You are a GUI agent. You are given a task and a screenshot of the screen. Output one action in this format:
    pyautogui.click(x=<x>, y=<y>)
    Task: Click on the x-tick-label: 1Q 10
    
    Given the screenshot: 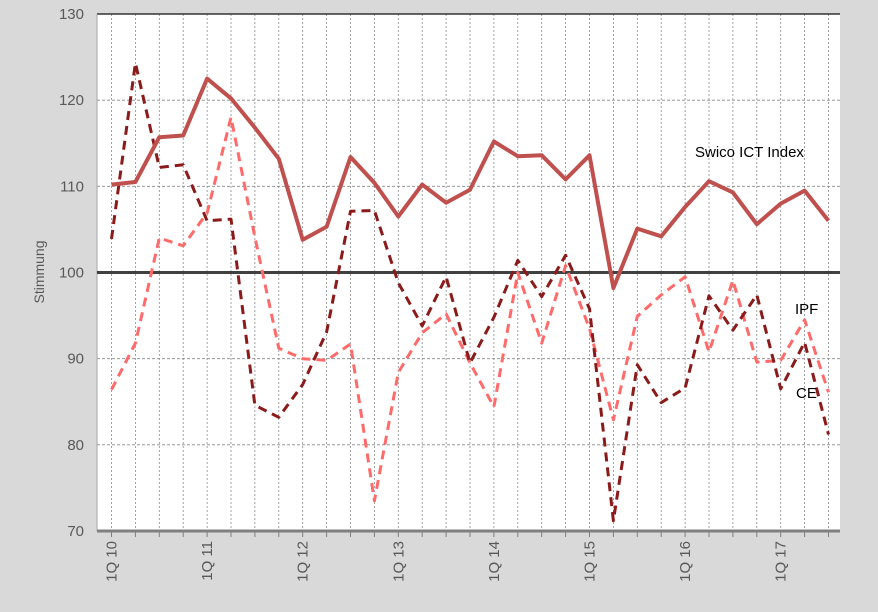 What is the action you would take?
    pyautogui.click(x=112, y=561)
    